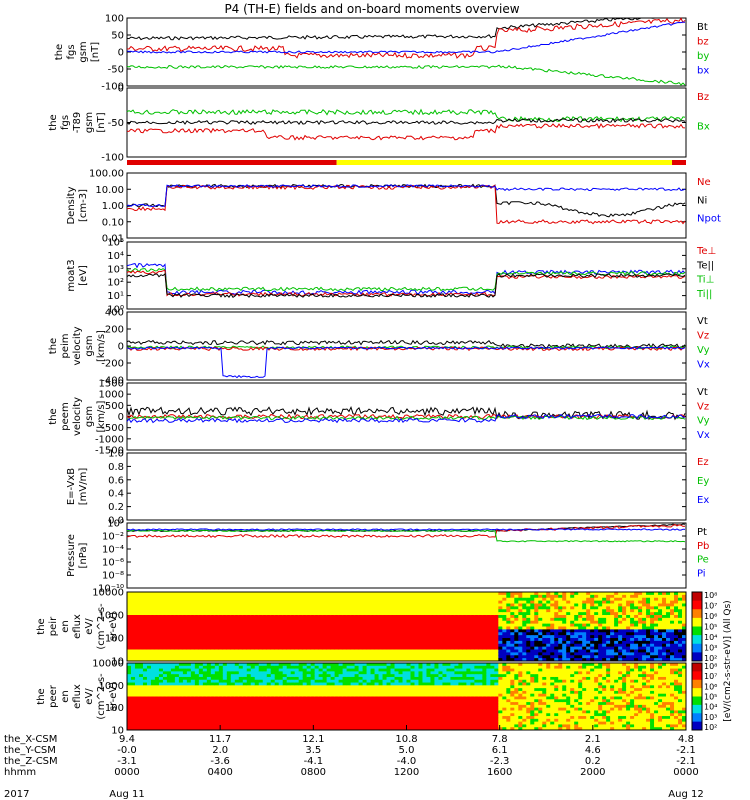  Describe the element at coordinates (703, 462) in the screenshot. I see `legend-entry: Ez` at that location.